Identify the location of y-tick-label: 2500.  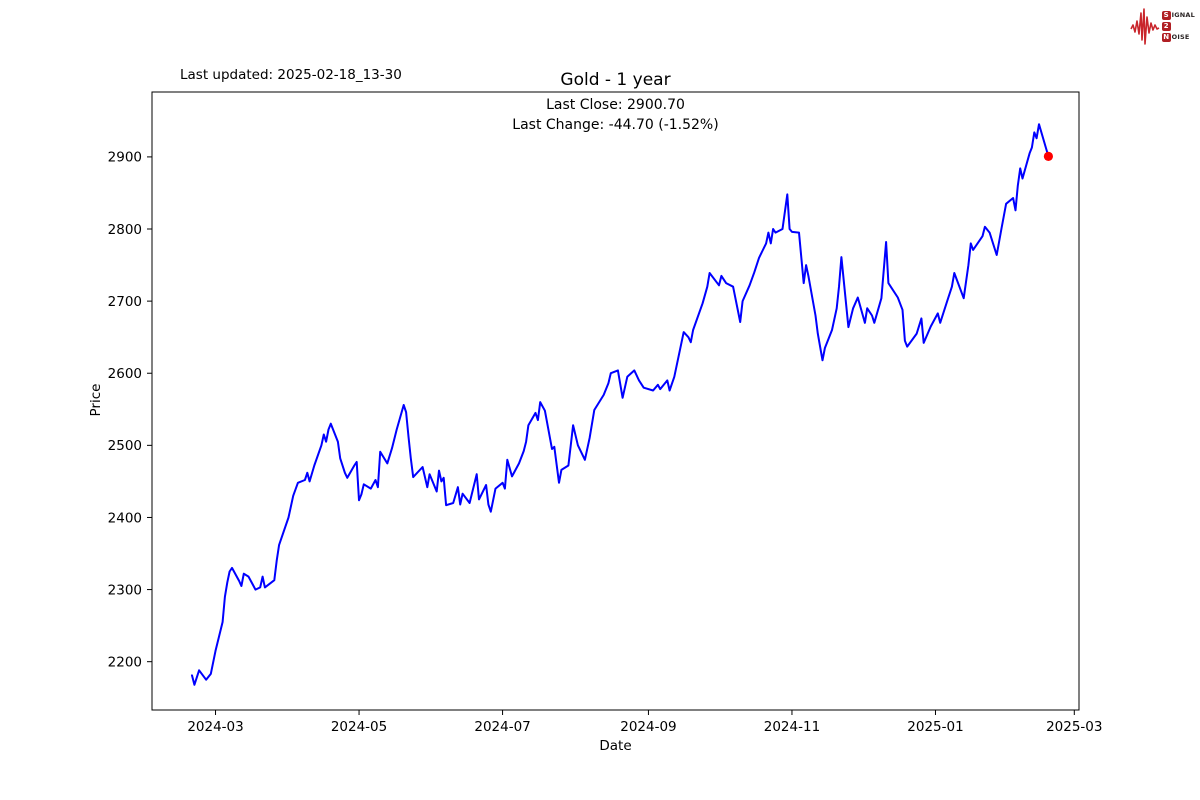
(125, 446).